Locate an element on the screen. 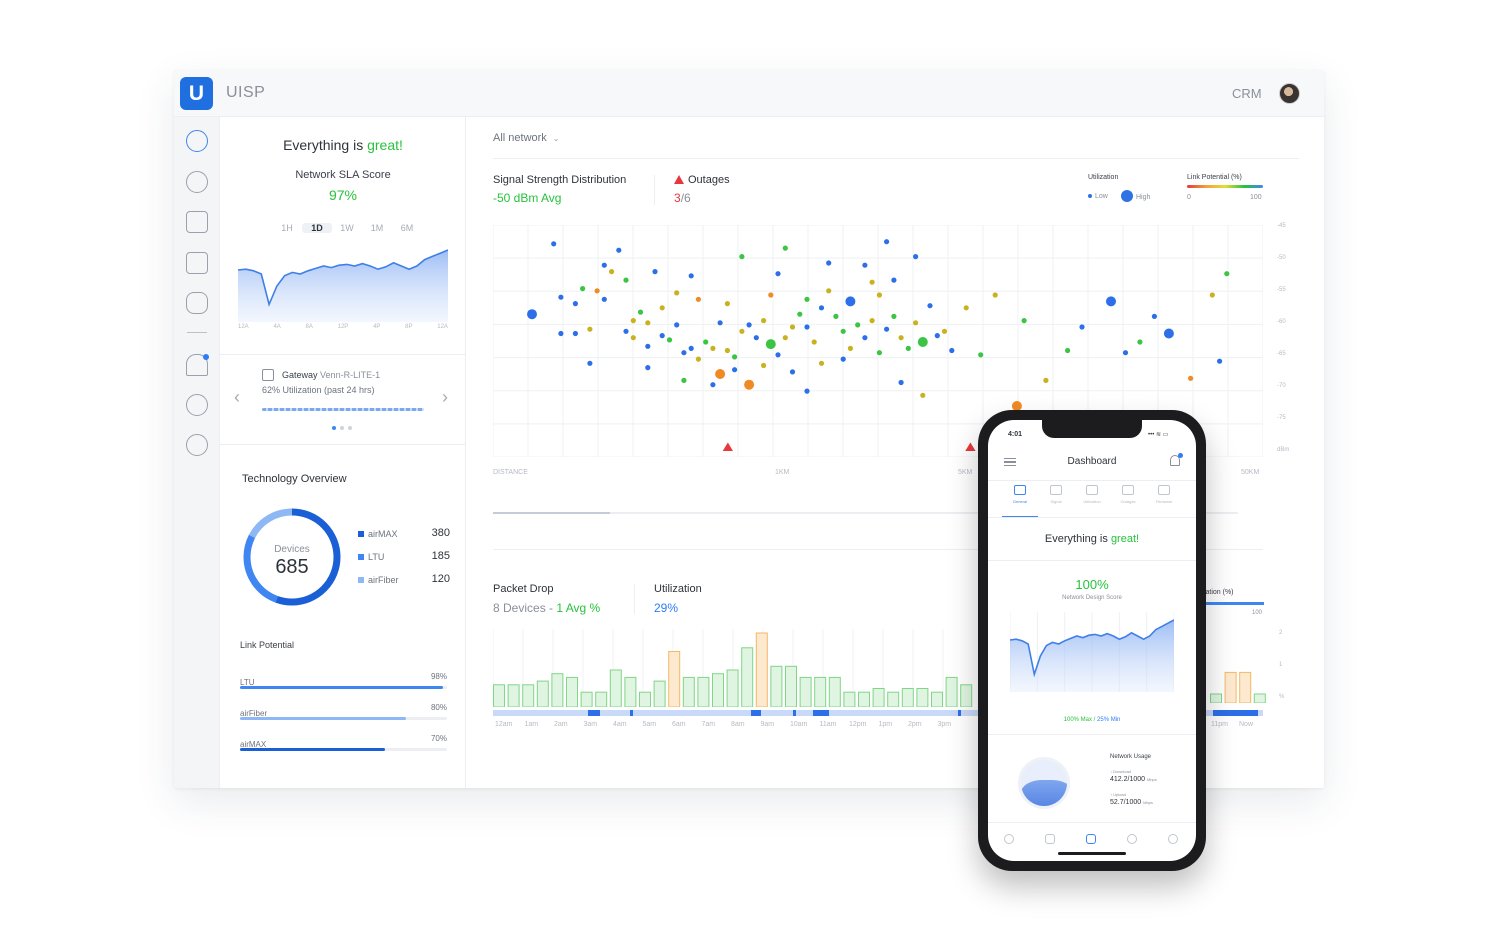  mobile-tab-utilization: Utilization is located at coordinates (1092, 494).